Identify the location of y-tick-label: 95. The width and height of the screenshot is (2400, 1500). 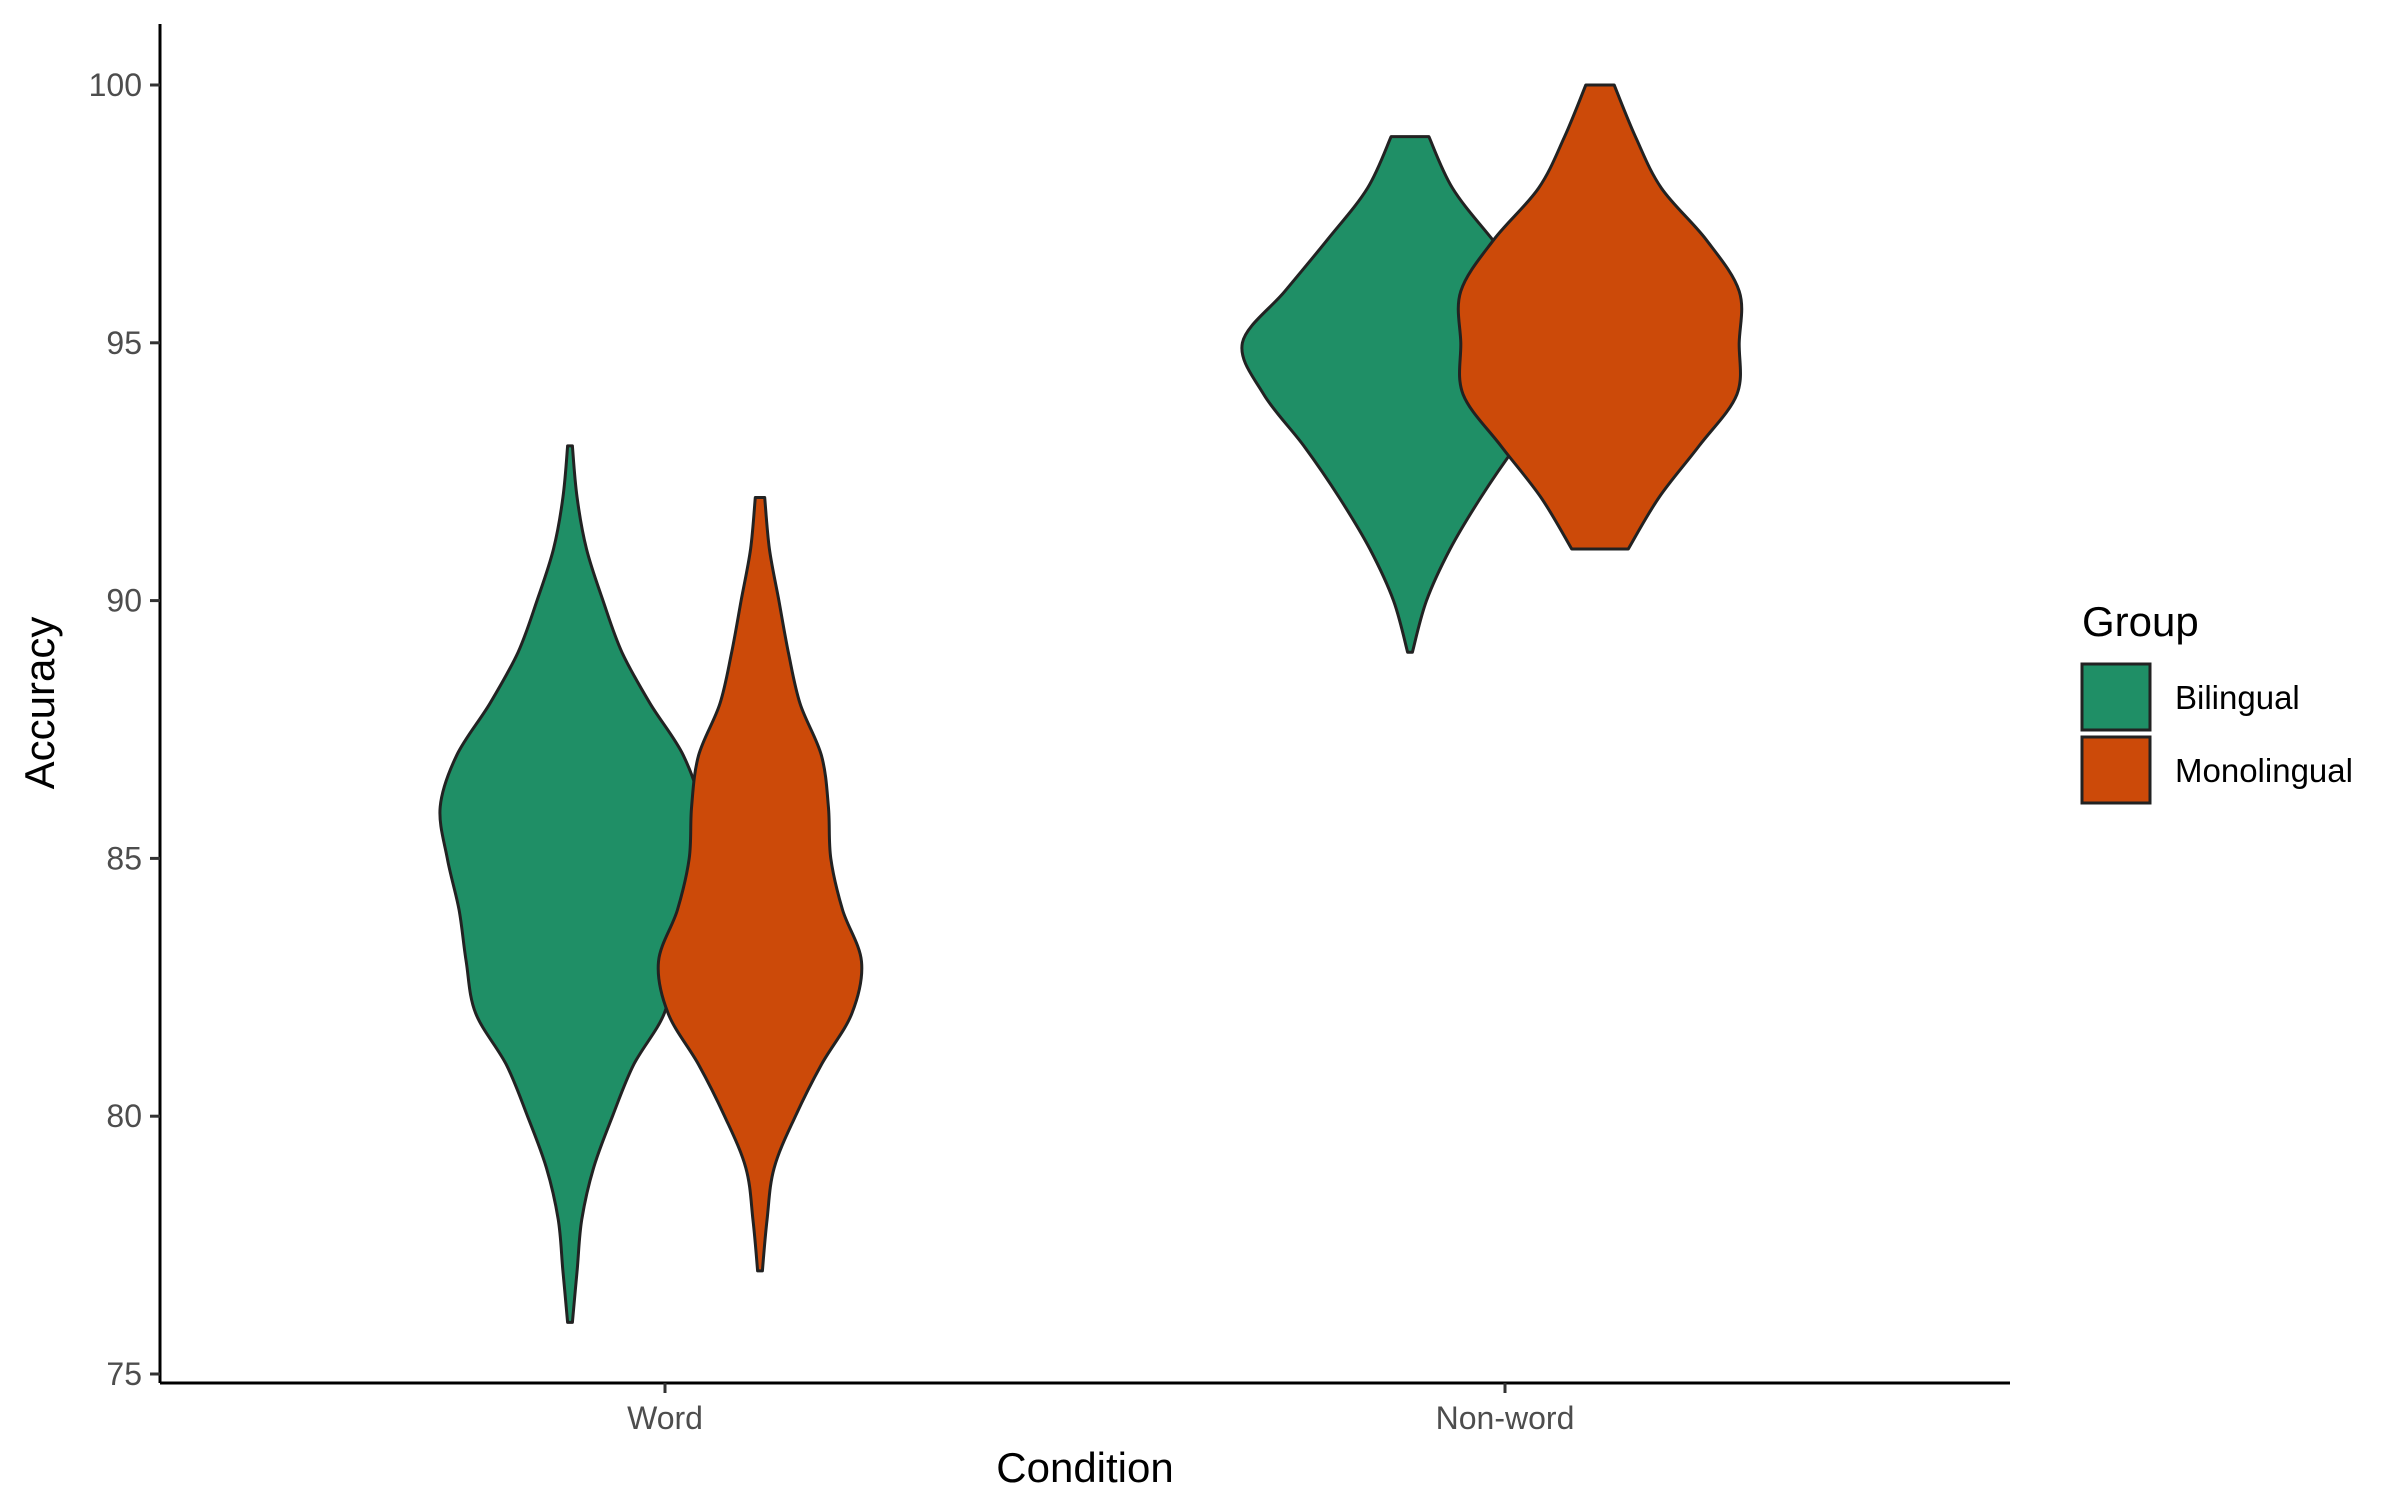
(124, 343).